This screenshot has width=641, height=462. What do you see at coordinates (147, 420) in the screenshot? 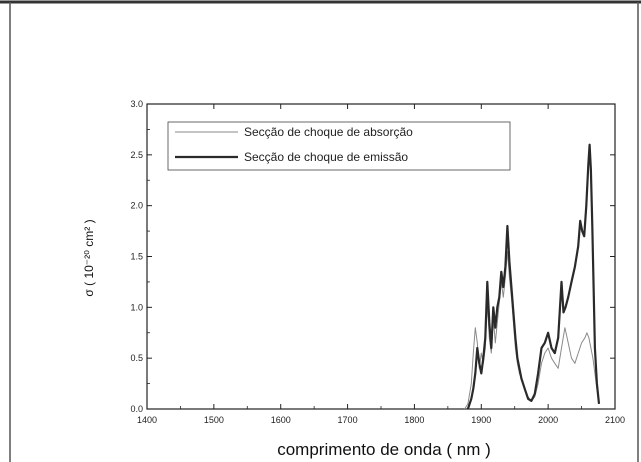
I see `x-tick-label: 1400` at bounding box center [147, 420].